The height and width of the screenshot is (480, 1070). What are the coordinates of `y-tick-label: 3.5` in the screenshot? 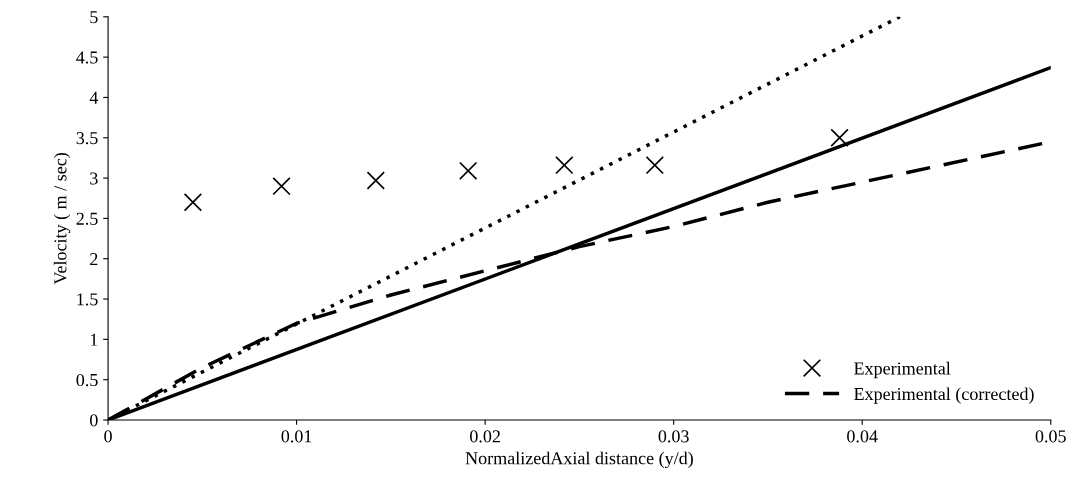 It's located at (87, 138).